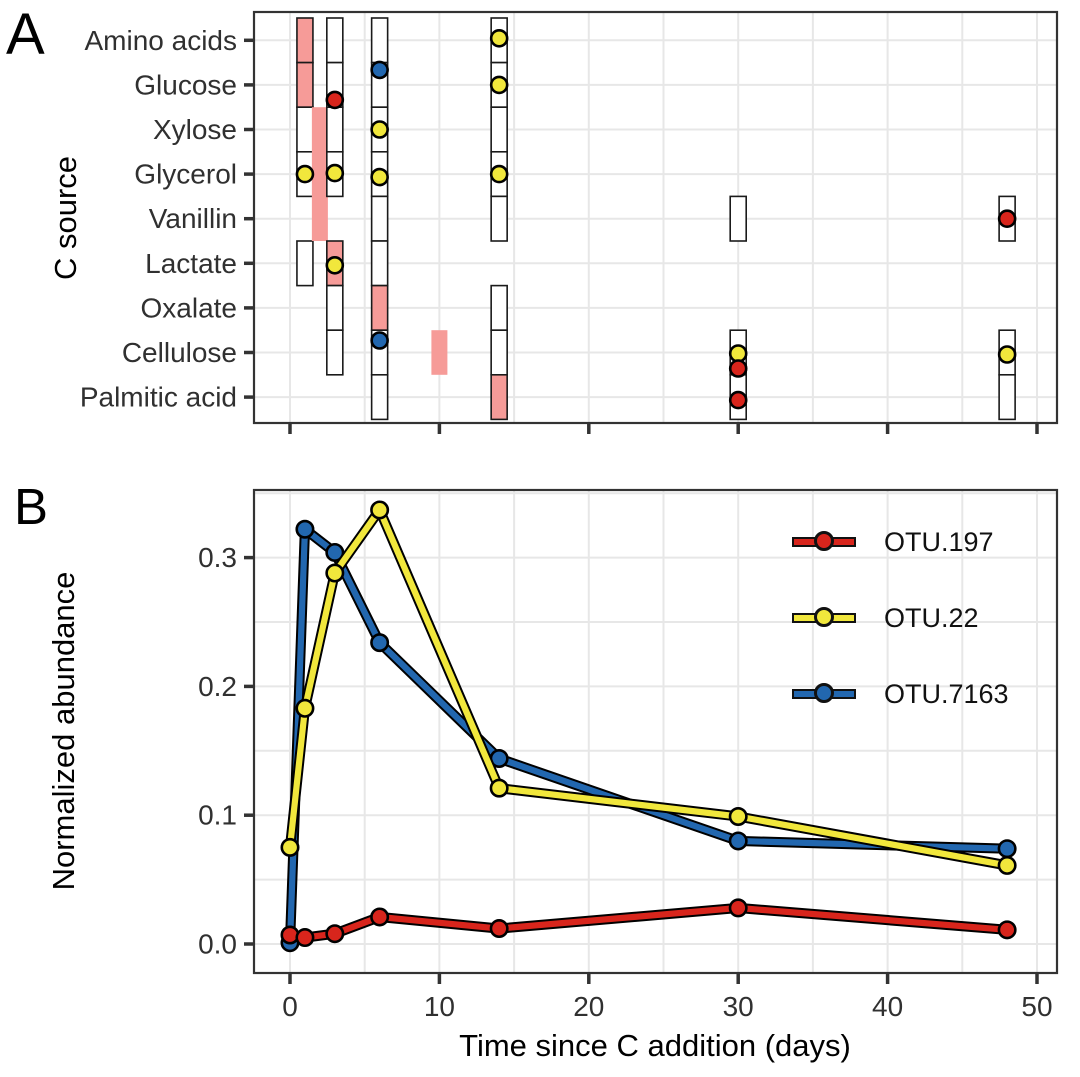 The image size is (1080, 1077). I want to click on panel-b-letter: B, so click(31, 506).